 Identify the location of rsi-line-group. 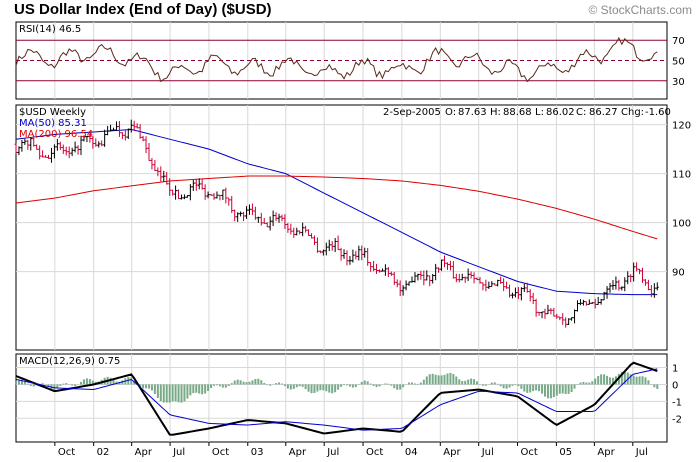
(336, 59).